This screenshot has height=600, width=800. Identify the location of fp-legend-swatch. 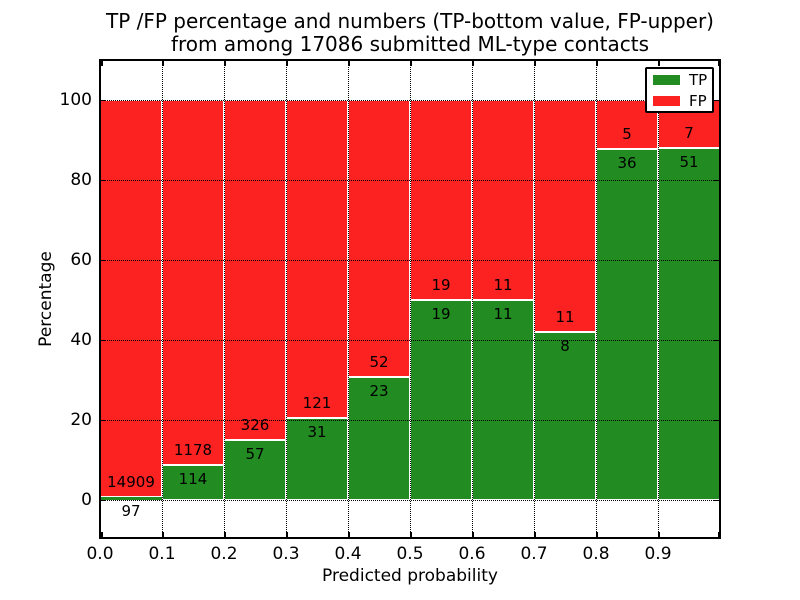
(666, 101).